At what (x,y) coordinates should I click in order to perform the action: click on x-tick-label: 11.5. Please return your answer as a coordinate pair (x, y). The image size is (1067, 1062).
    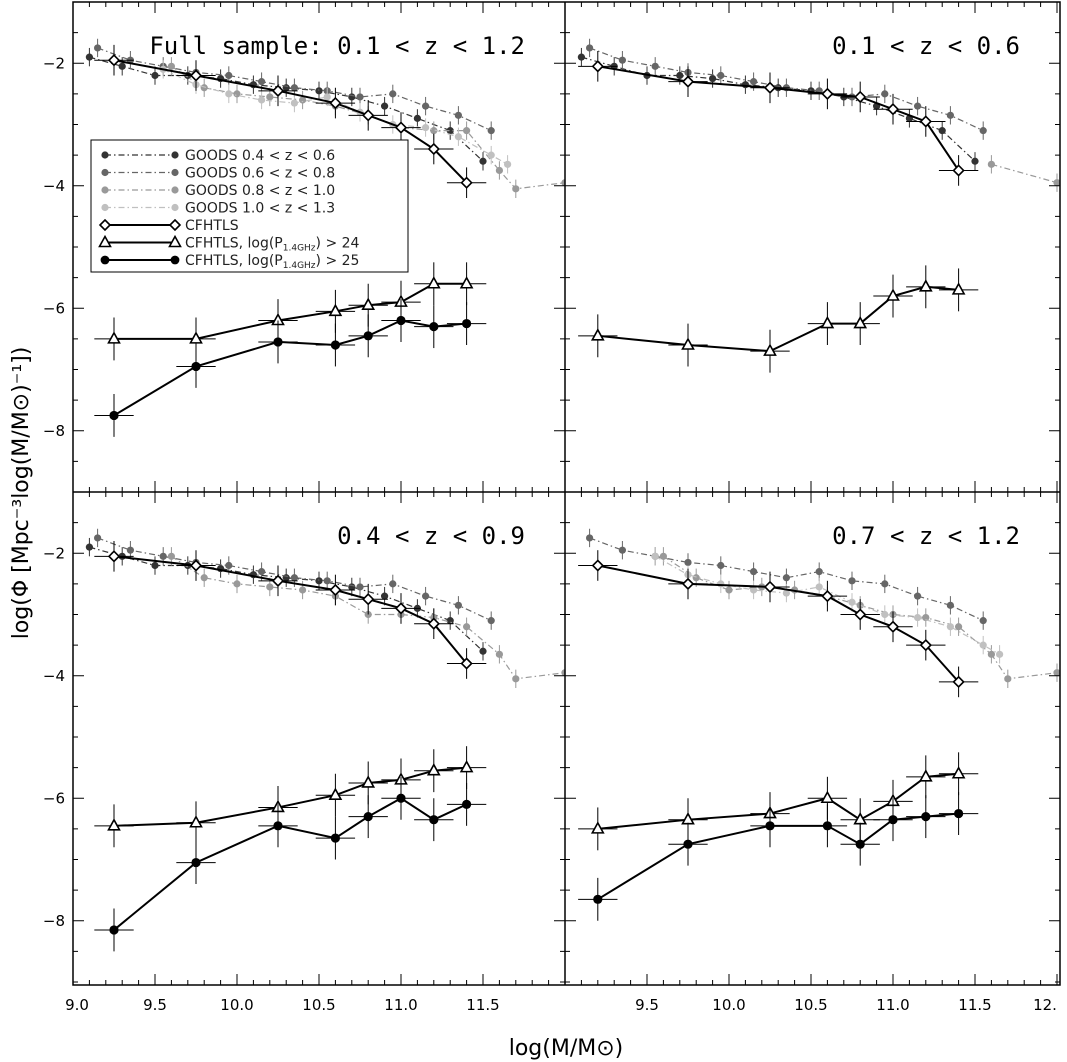
    Looking at the image, I should click on (974, 1005).